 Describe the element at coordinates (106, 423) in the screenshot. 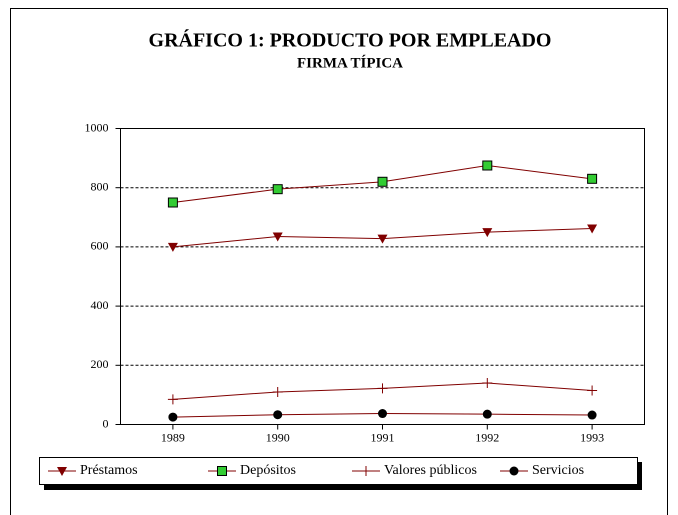

I see `y-tick-label: 0` at that location.